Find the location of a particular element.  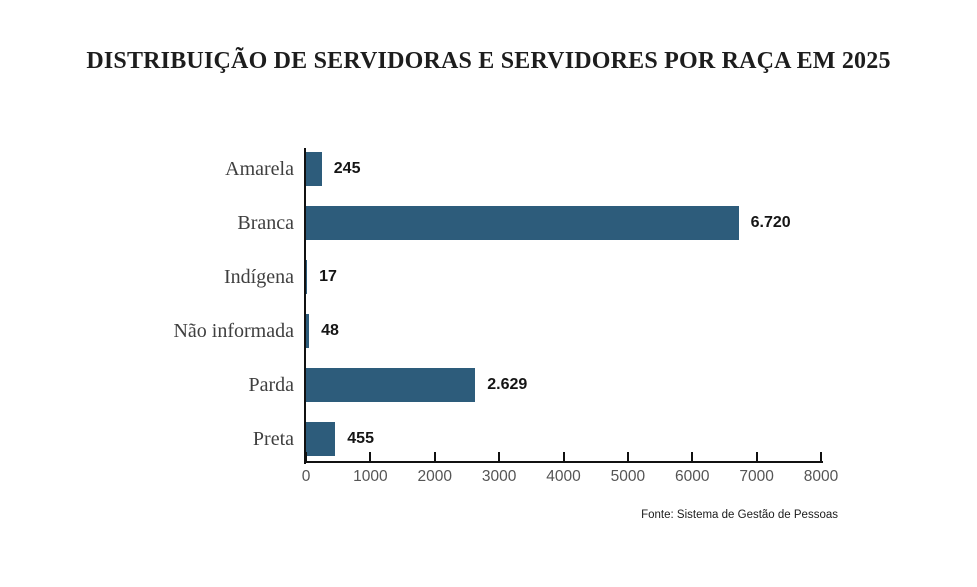

chart-row: Branca 6.720 is located at coordinates (488, 223).